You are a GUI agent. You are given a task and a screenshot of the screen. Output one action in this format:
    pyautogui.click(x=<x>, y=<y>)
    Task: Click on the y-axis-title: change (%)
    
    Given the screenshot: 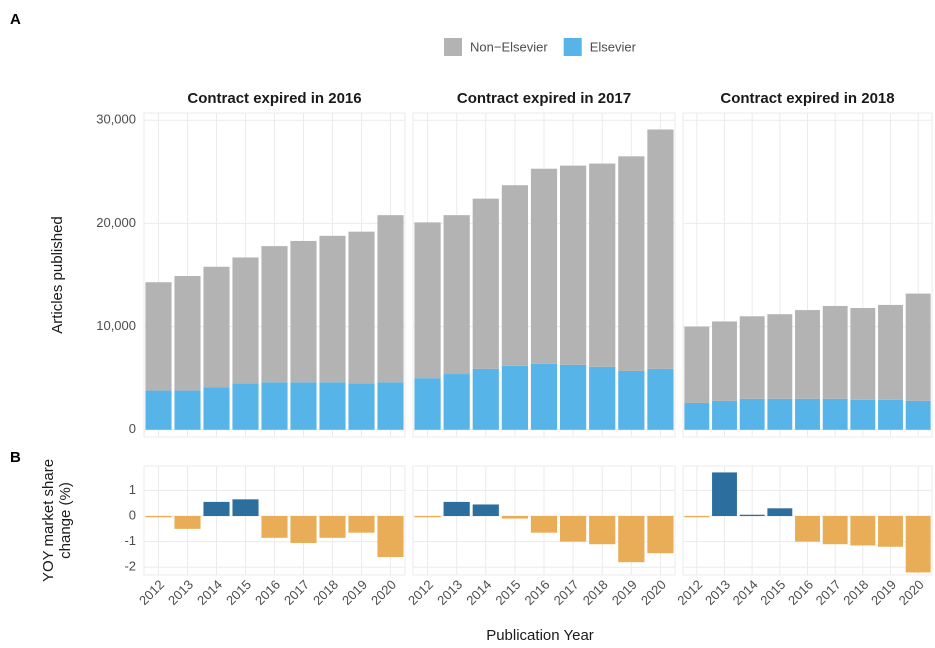 What is the action you would take?
    pyautogui.click(x=65, y=520)
    